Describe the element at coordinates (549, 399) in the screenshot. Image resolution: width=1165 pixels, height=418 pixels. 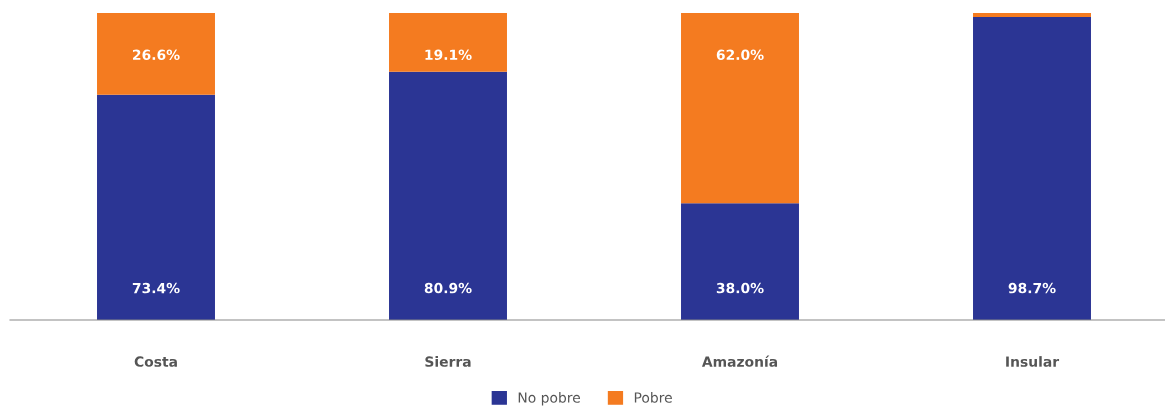
I see `legend-label: No pobre` at that location.